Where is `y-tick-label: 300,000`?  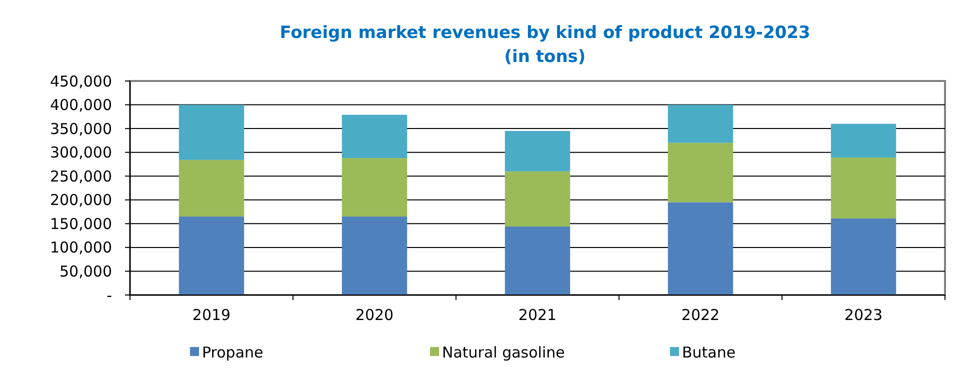 y-tick-label: 300,000 is located at coordinates (81, 153).